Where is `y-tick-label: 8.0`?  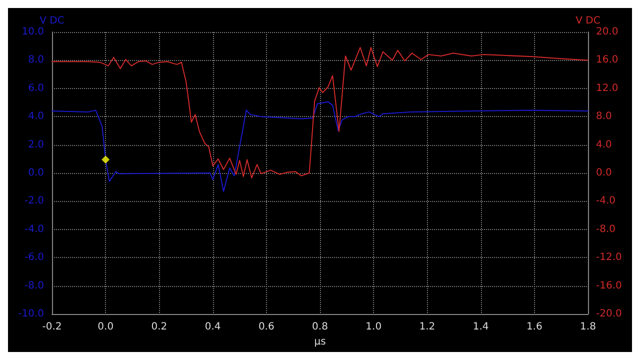
y-tick-label: 8.0 is located at coordinates (36, 60).